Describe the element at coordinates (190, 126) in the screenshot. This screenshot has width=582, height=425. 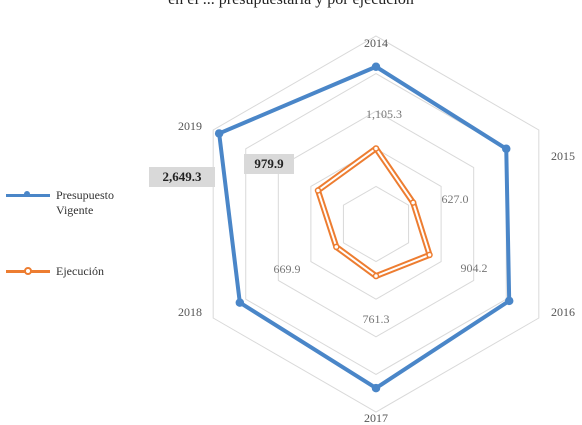
I see `category-label: 2019` at that location.